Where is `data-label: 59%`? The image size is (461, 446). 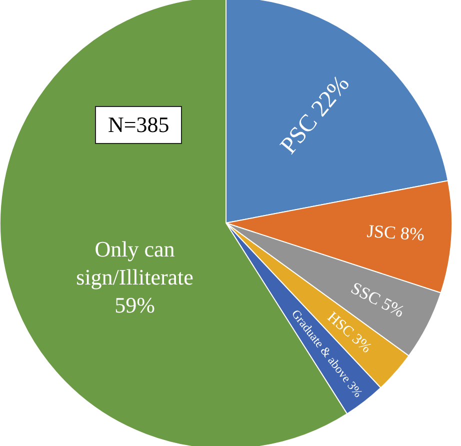 data-label: 59% is located at coordinates (134, 305).